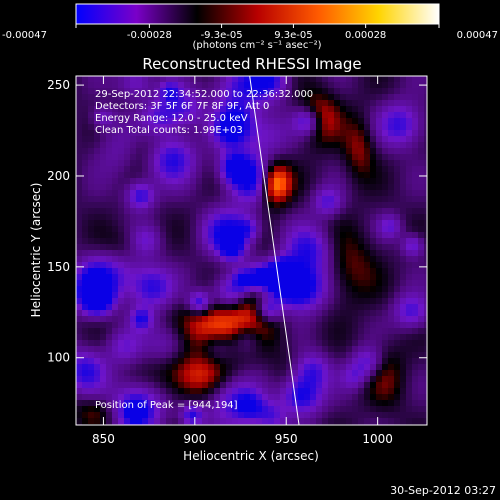 The image size is (500, 500). Describe the element at coordinates (171, 118) in the screenshot. I see `annotation-energy: Energy Range: 12.0 - 25.0 keV` at that location.